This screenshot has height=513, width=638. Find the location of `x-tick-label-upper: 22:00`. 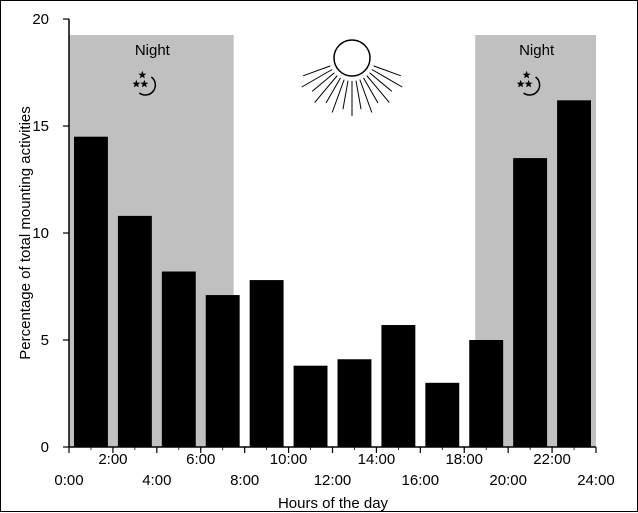

x-tick-label-upper: 22:00 is located at coordinates (552, 459).